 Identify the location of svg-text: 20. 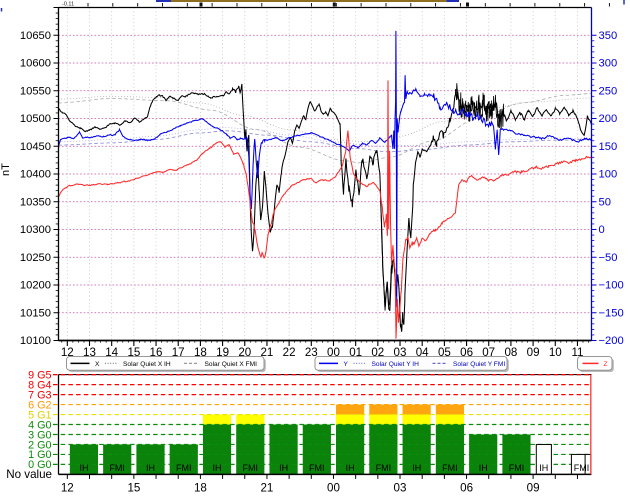
(244, 352).